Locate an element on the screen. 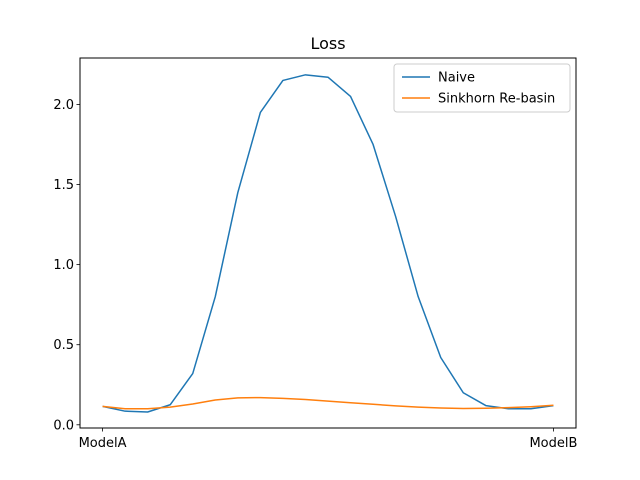 The height and width of the screenshot is (480, 640). x-axis: ModelA ModelB is located at coordinates (328, 439).